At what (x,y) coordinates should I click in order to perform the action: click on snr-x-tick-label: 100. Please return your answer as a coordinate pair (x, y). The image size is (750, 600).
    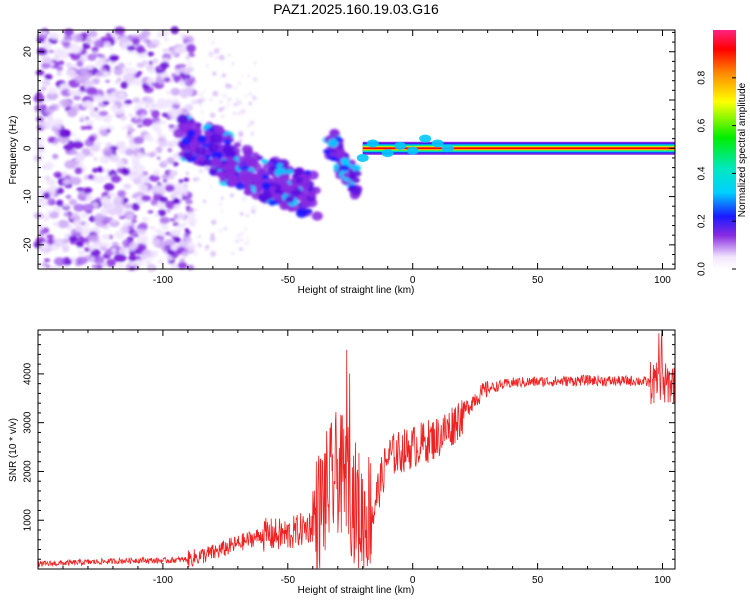
    Looking at the image, I should click on (662, 580).